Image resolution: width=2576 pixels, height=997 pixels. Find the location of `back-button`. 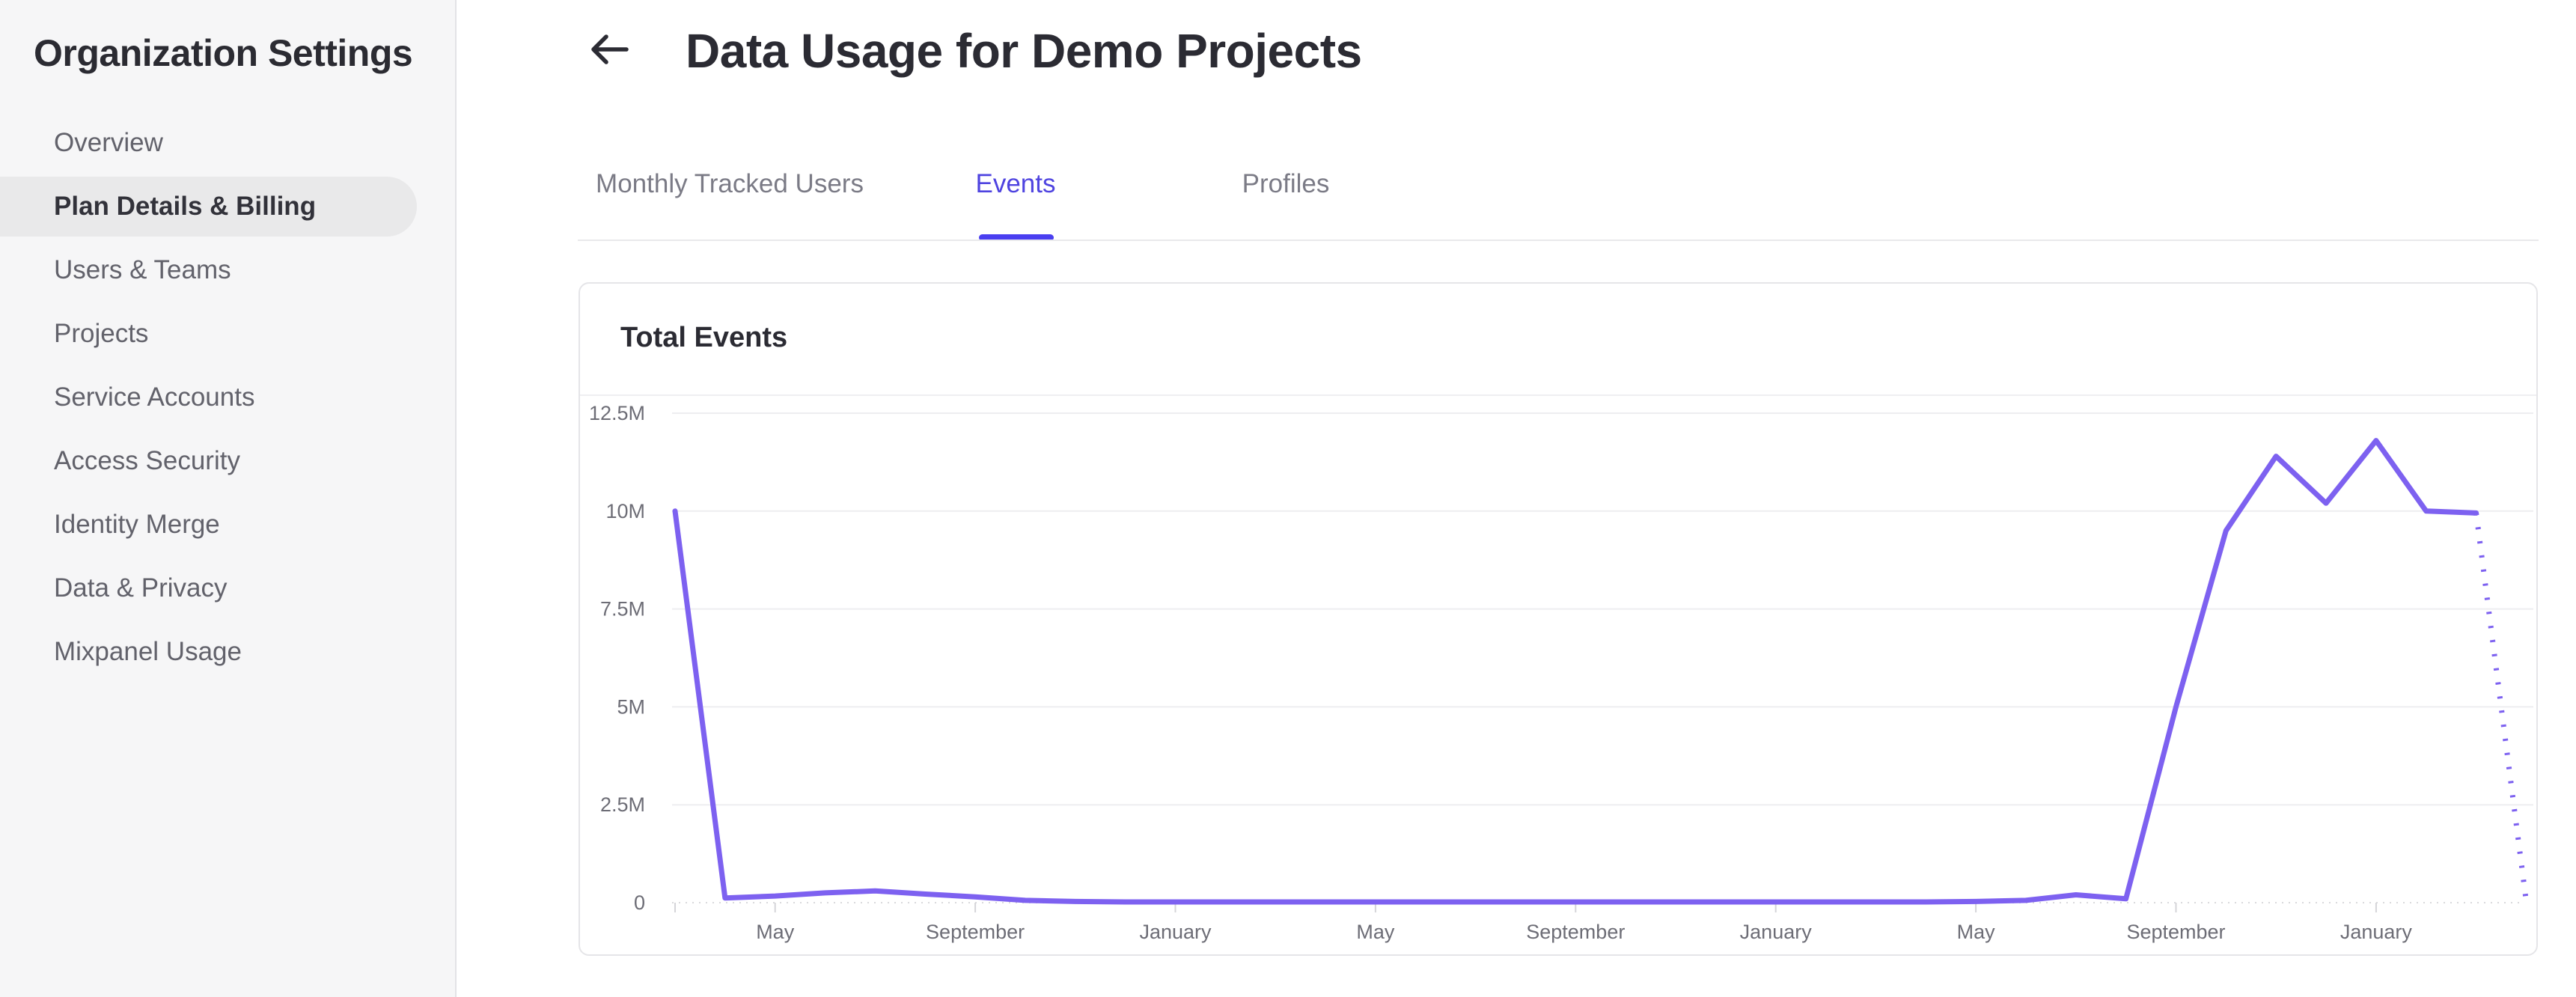

back-button is located at coordinates (609, 51).